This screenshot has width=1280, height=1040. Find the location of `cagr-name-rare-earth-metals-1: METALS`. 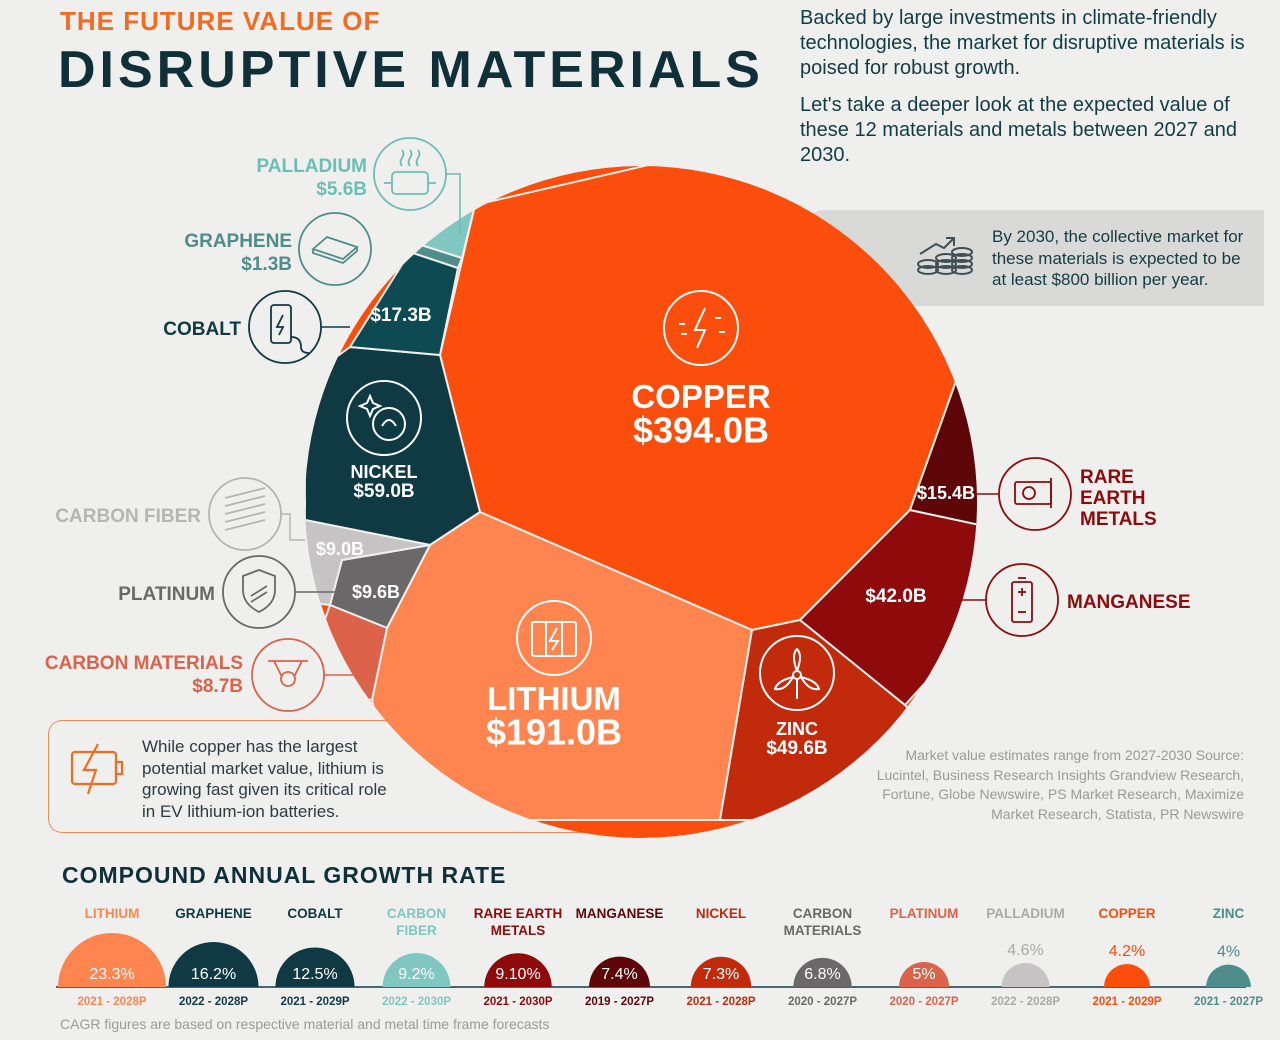

cagr-name-rare-earth-metals-1: METALS is located at coordinates (518, 930).